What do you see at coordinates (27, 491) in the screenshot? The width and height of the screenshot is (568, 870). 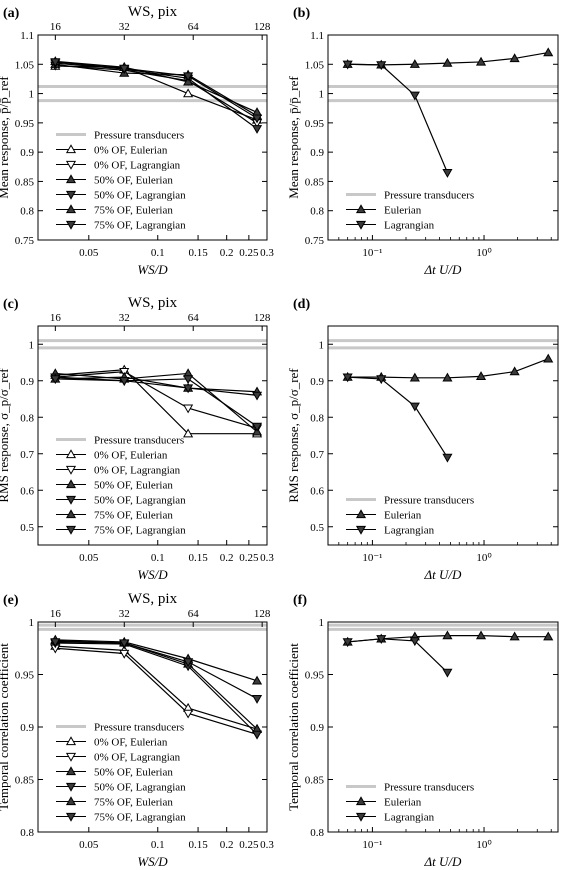 I see `y-tick-label: 0.6` at bounding box center [27, 491].